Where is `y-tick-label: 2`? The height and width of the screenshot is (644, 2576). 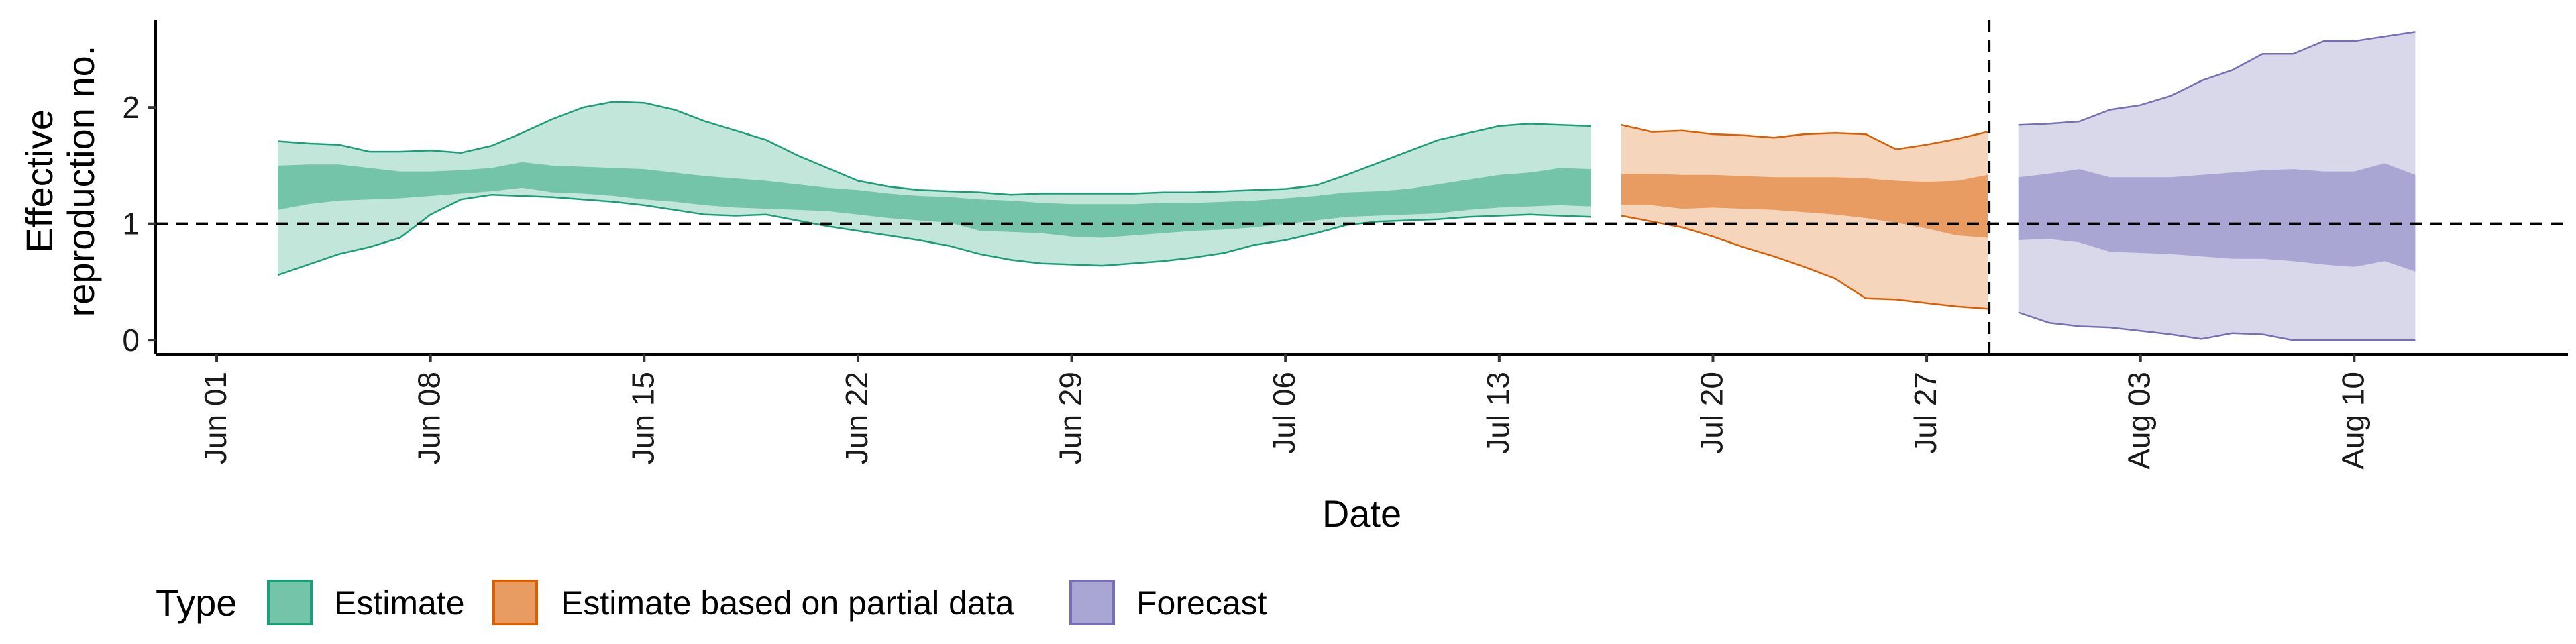 y-tick-label: 2 is located at coordinates (131, 107).